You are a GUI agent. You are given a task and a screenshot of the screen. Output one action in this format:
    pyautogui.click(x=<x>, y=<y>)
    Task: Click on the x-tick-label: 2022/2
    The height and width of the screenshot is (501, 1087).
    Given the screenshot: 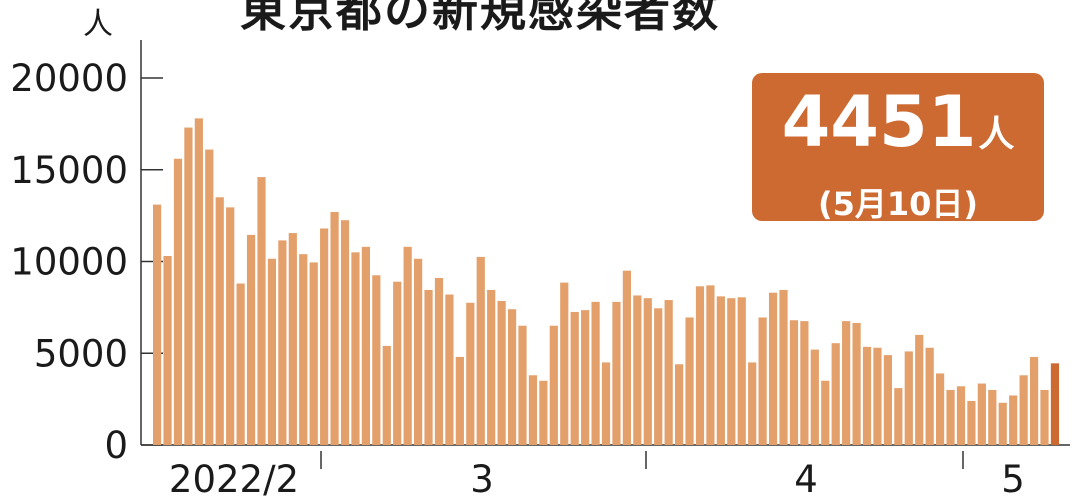 What is the action you would take?
    pyautogui.click(x=234, y=479)
    